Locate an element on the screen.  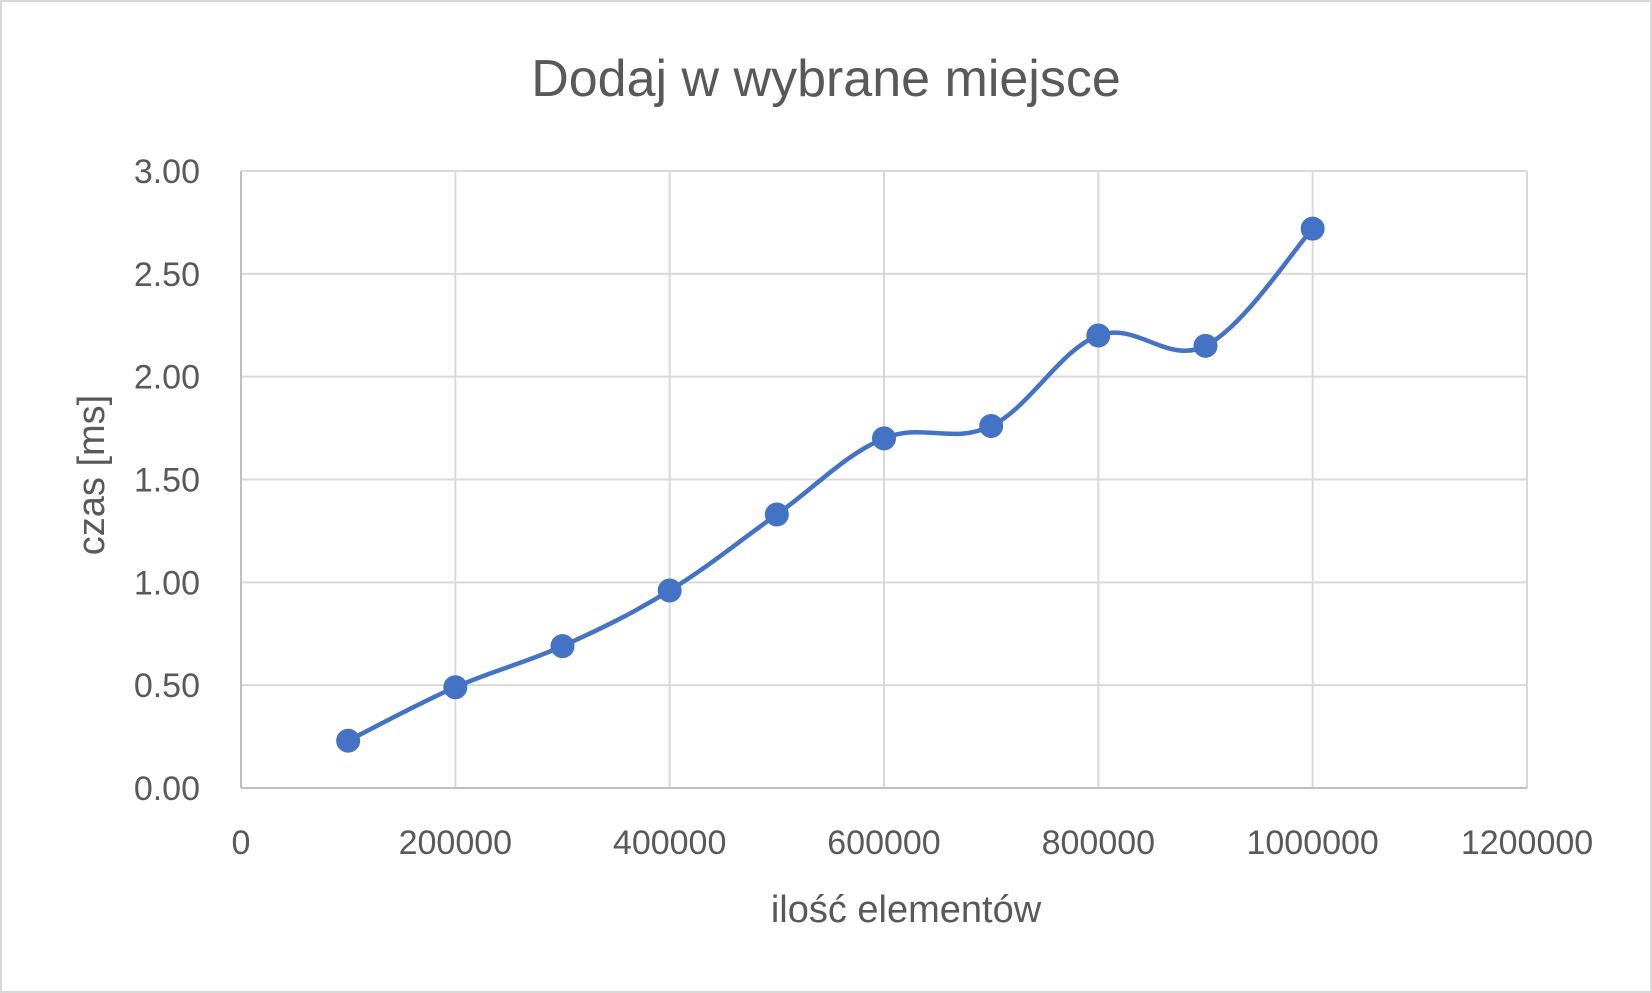
y-tick-label: 1.50 is located at coordinates (167, 481).